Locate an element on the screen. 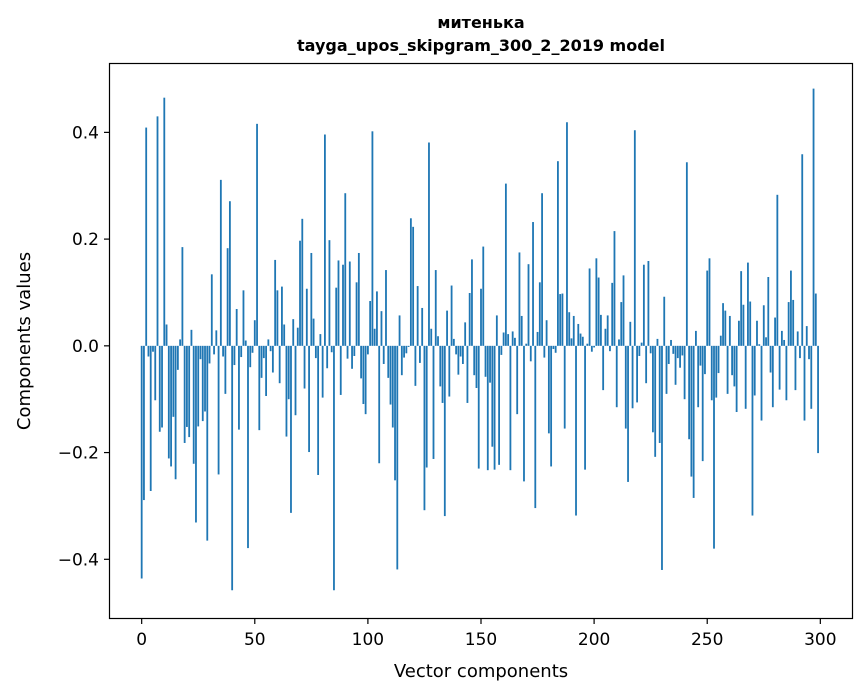 The width and height of the screenshot is (867, 696). y-tick-label: 0.0 is located at coordinates (85, 347).